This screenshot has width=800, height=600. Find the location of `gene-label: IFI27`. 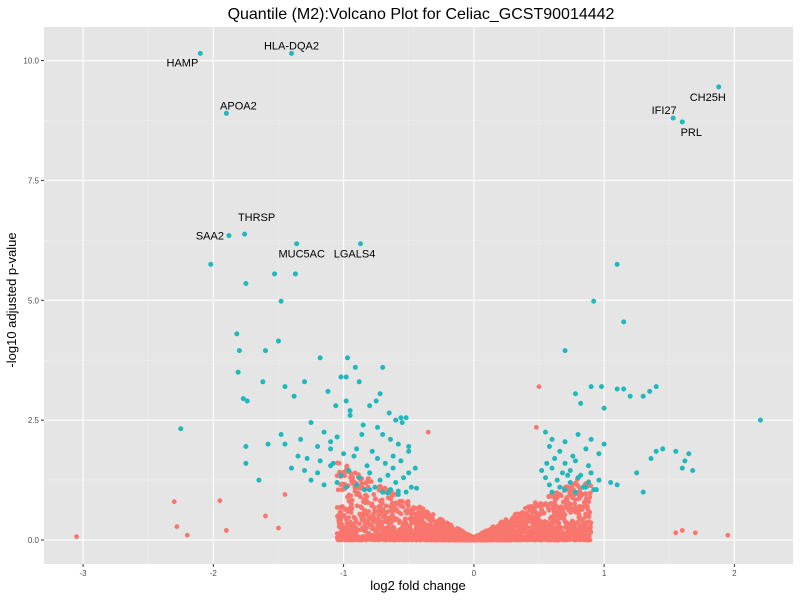

gene-label: IFI27 is located at coordinates (664, 111).